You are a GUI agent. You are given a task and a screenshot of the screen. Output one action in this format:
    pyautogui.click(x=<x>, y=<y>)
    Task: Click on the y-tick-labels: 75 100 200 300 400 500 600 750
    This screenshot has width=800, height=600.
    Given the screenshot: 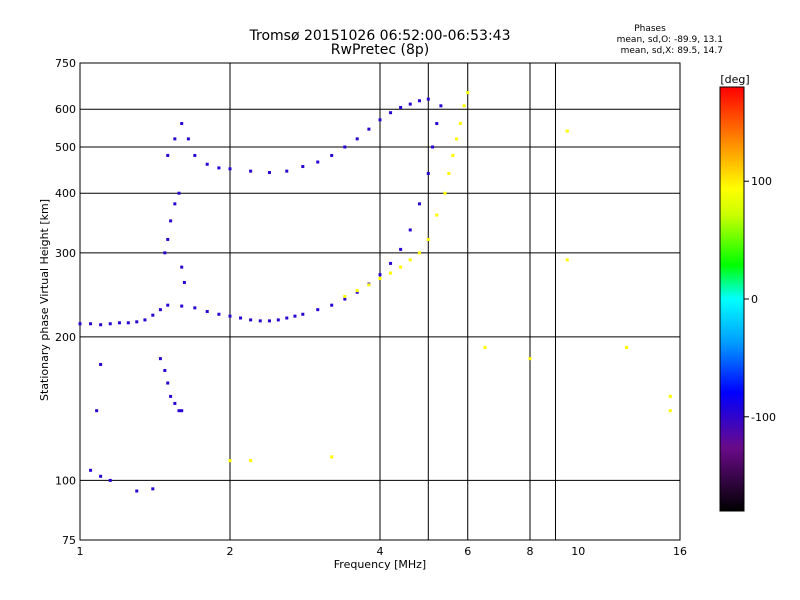 What is the action you would take?
    pyautogui.click(x=65, y=302)
    